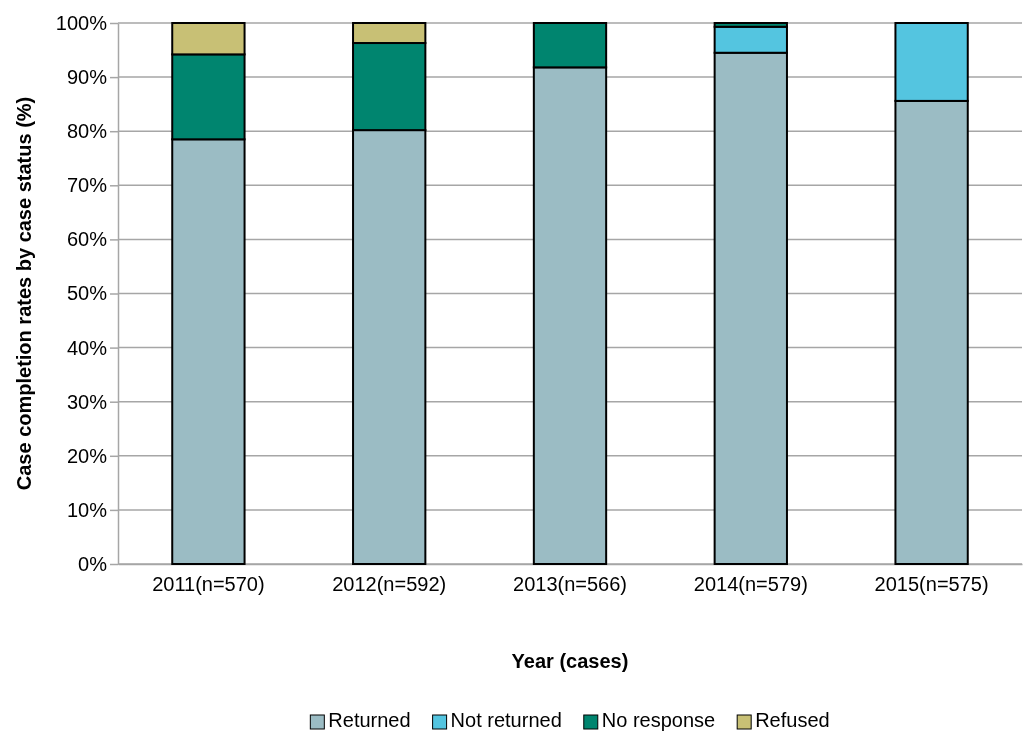 The height and width of the screenshot is (736, 1033). Describe the element at coordinates (87, 455) in the screenshot. I see `y-tick-label: 20%` at that location.